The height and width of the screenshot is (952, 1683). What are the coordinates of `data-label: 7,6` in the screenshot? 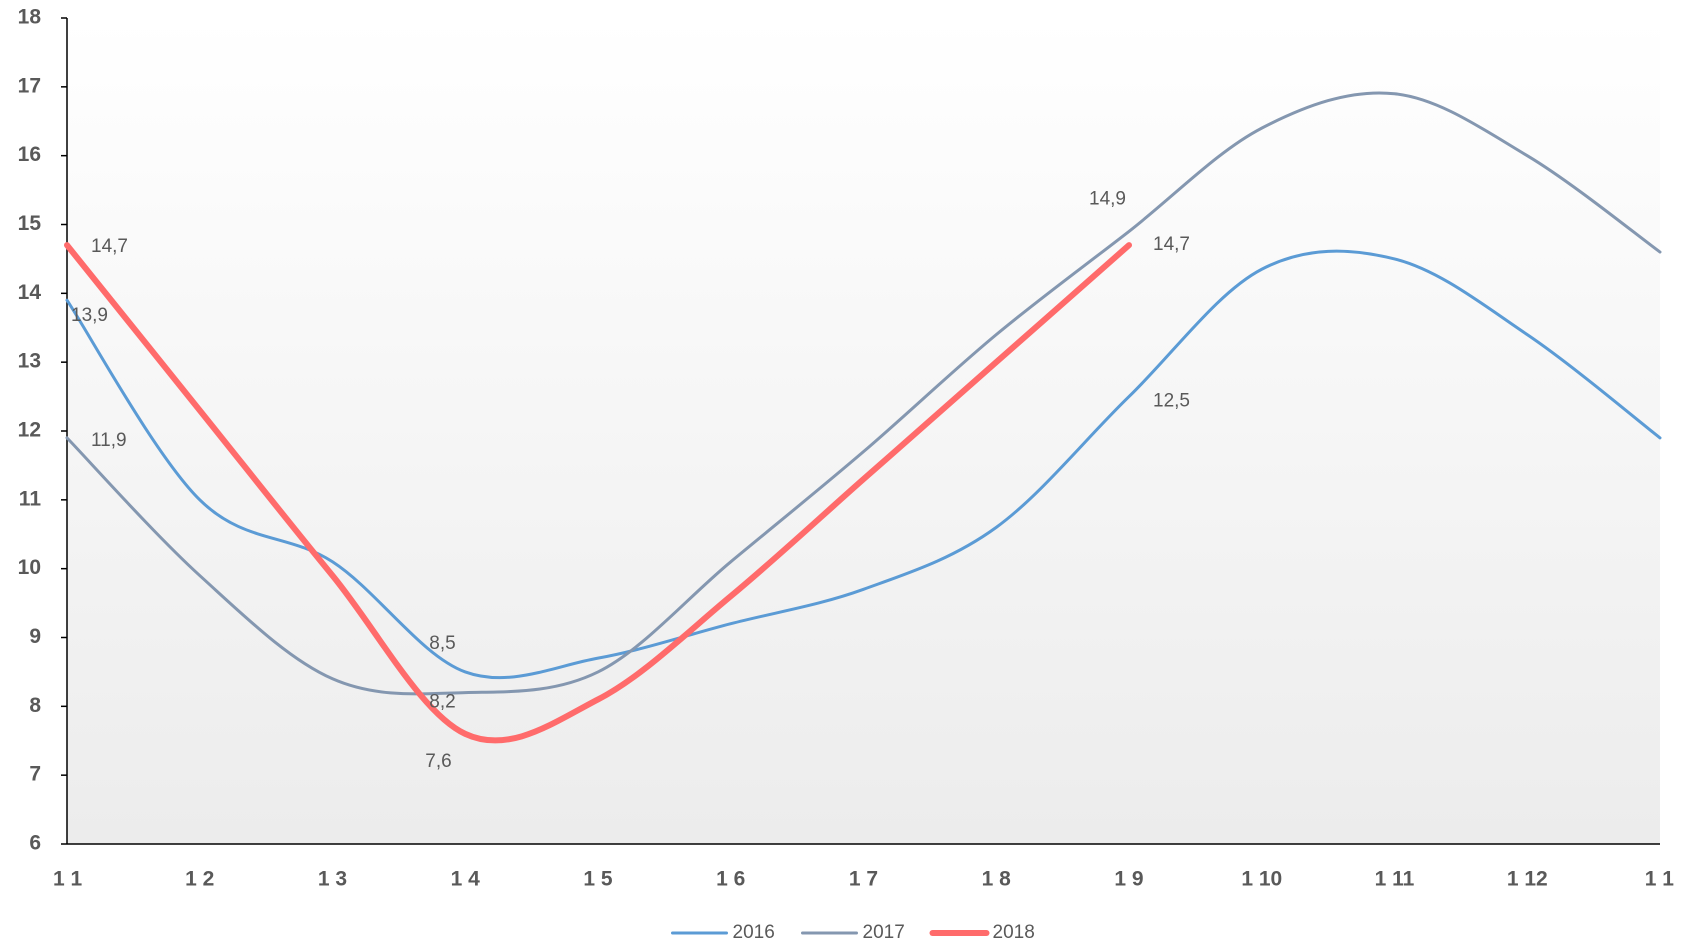 It's located at (438, 761).